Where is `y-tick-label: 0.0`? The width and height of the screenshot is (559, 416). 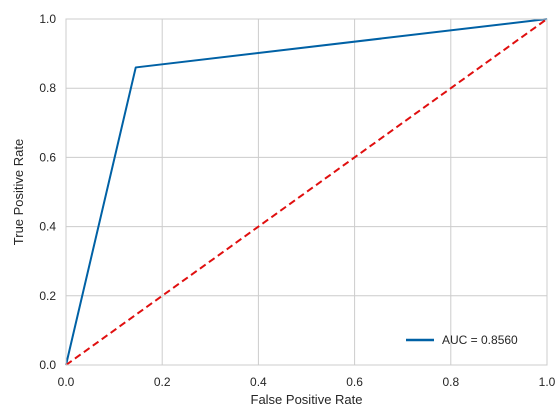 y-tick-label: 0.0 is located at coordinates (47, 365).